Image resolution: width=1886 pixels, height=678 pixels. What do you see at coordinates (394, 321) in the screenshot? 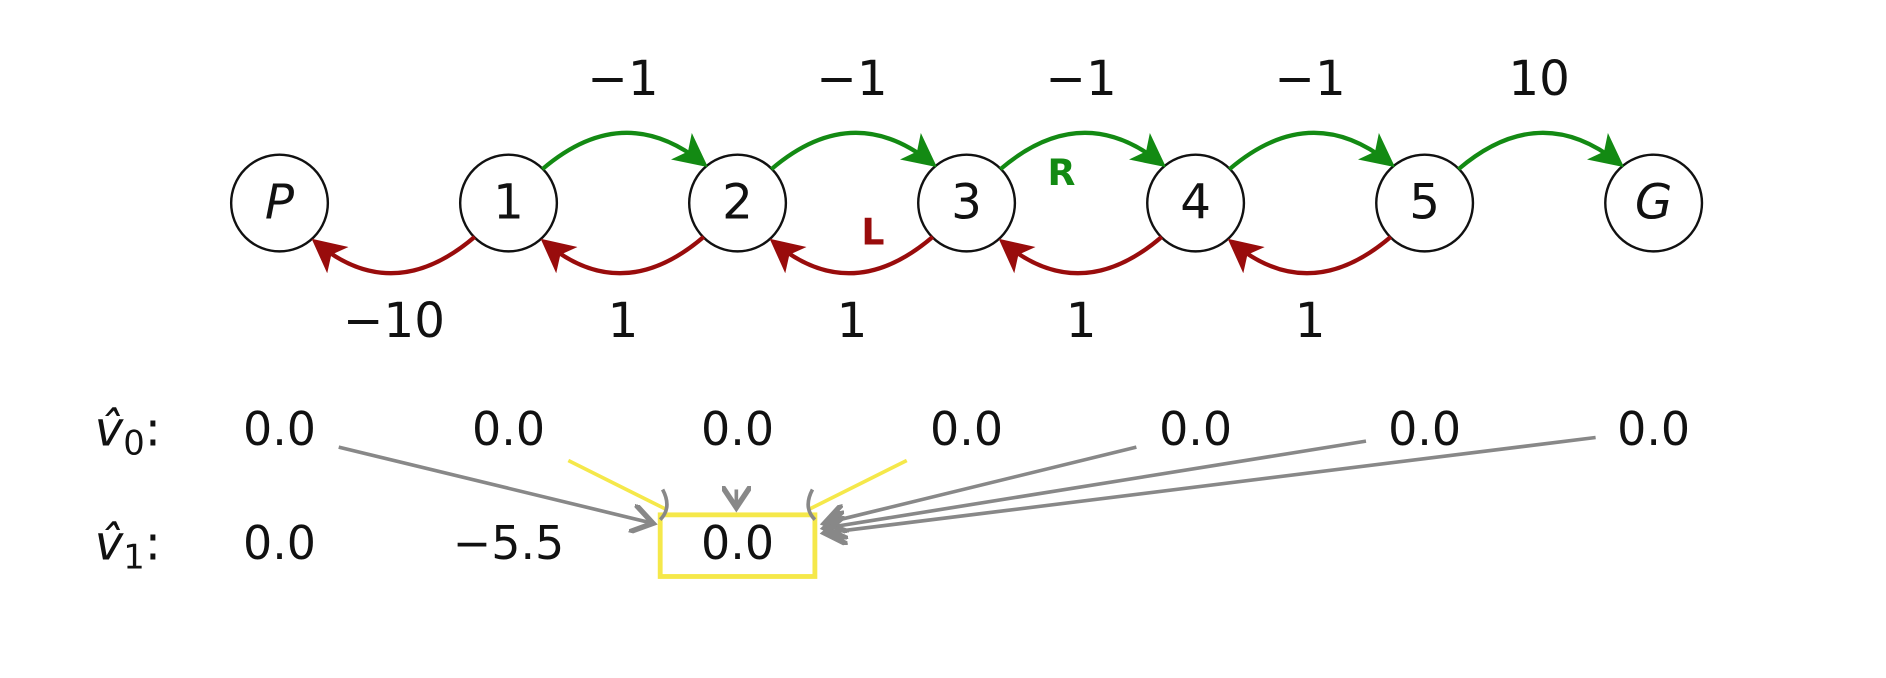
I see `bottom-reward: −10` at bounding box center [394, 321].